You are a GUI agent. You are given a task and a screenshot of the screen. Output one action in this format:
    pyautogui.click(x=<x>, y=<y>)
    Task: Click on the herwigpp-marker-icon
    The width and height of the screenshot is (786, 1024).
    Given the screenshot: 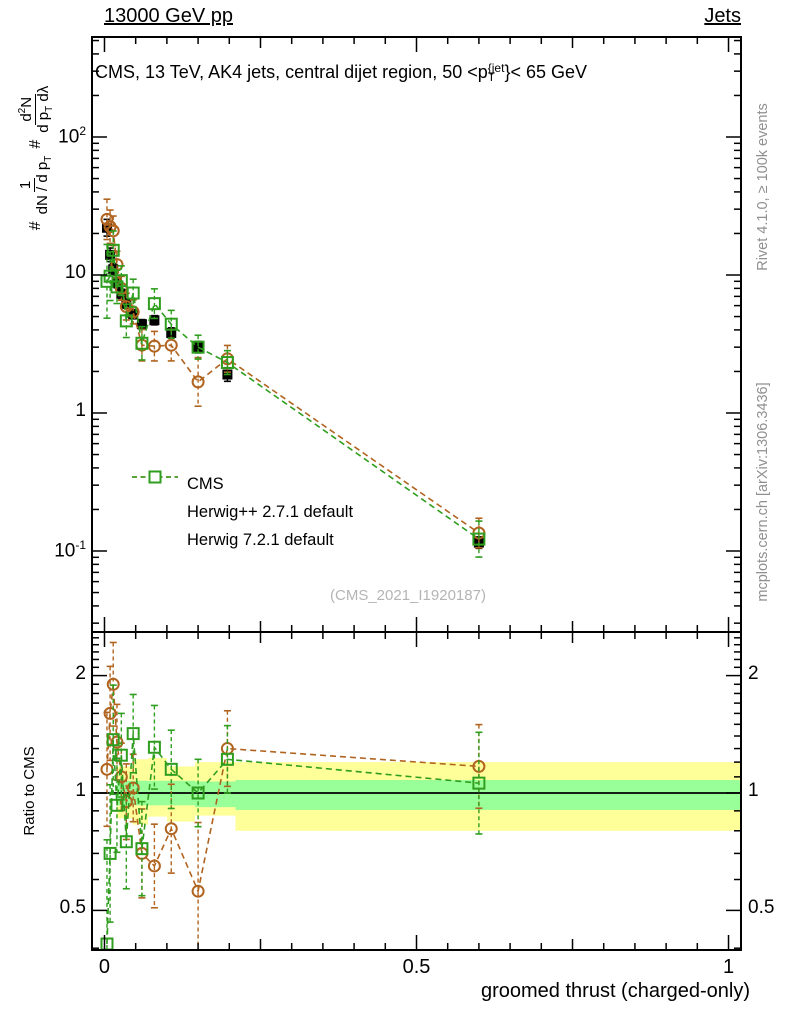 What is the action you would take?
    pyautogui.click(x=155, y=494)
    